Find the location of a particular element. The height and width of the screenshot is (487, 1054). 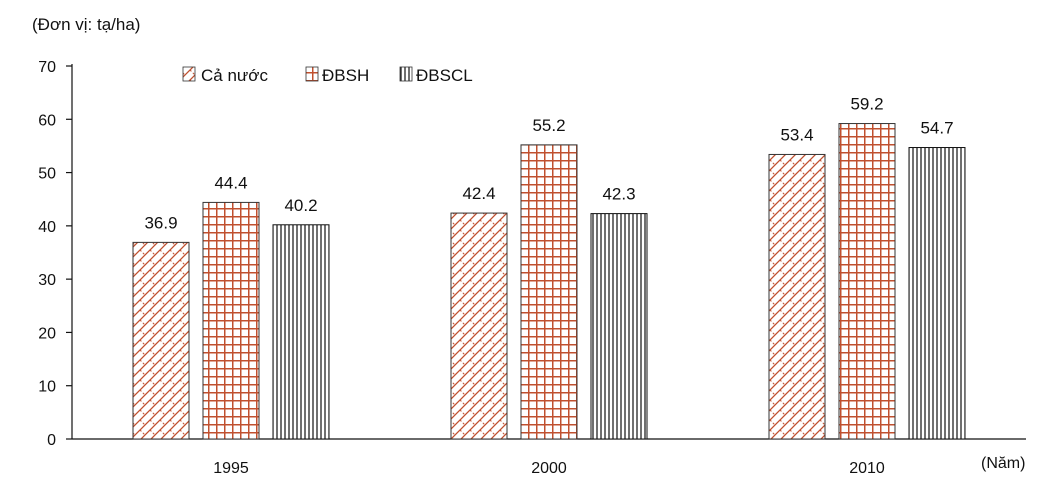

x-category-label: 1995 is located at coordinates (231, 468).